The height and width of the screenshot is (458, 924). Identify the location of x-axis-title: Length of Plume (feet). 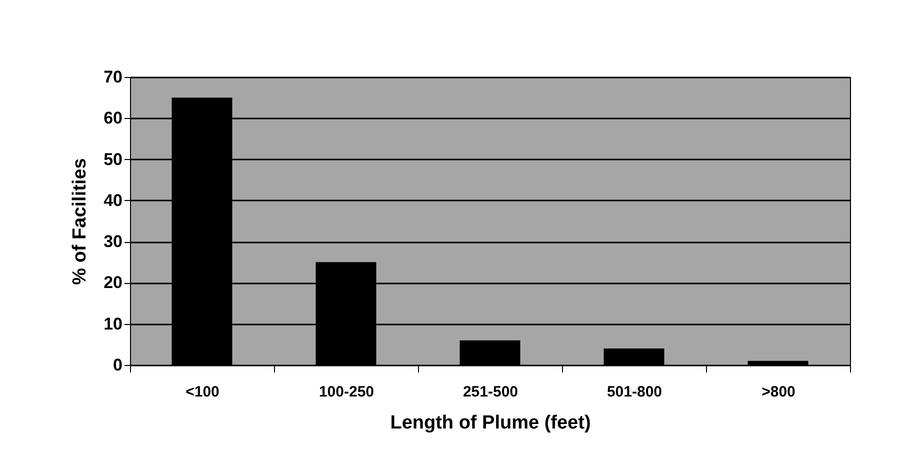
(490, 423).